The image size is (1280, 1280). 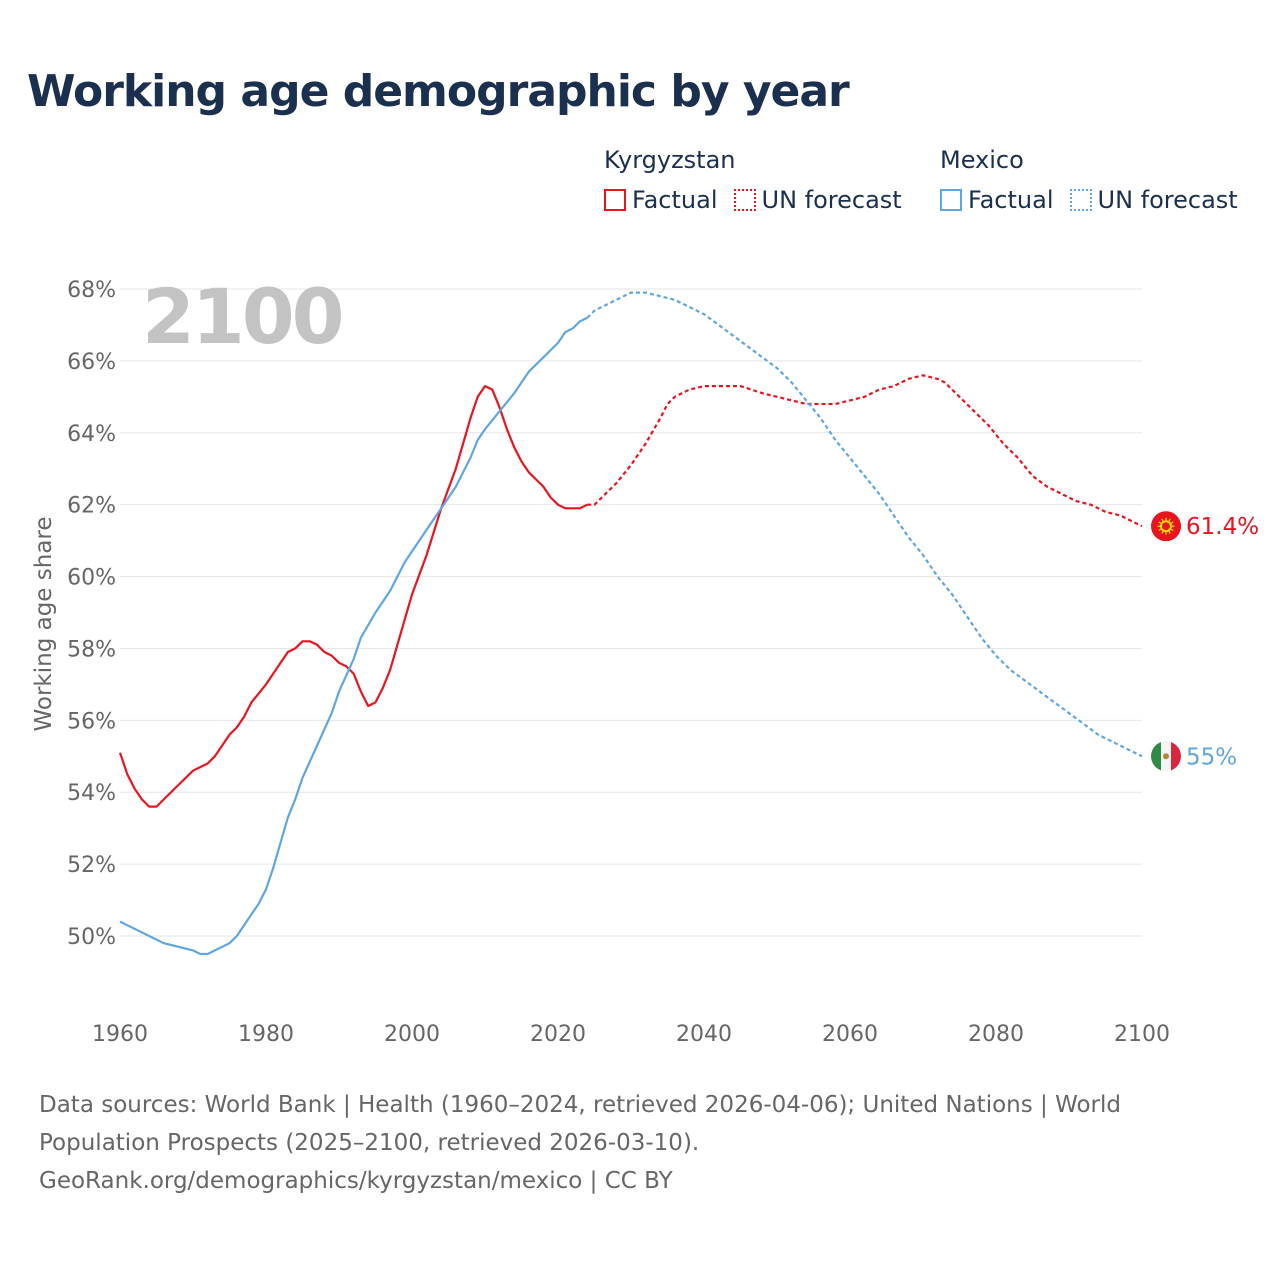 What do you see at coordinates (1097, 180) in the screenshot?
I see `legend-mexico: Mexico Factual UN forecast` at bounding box center [1097, 180].